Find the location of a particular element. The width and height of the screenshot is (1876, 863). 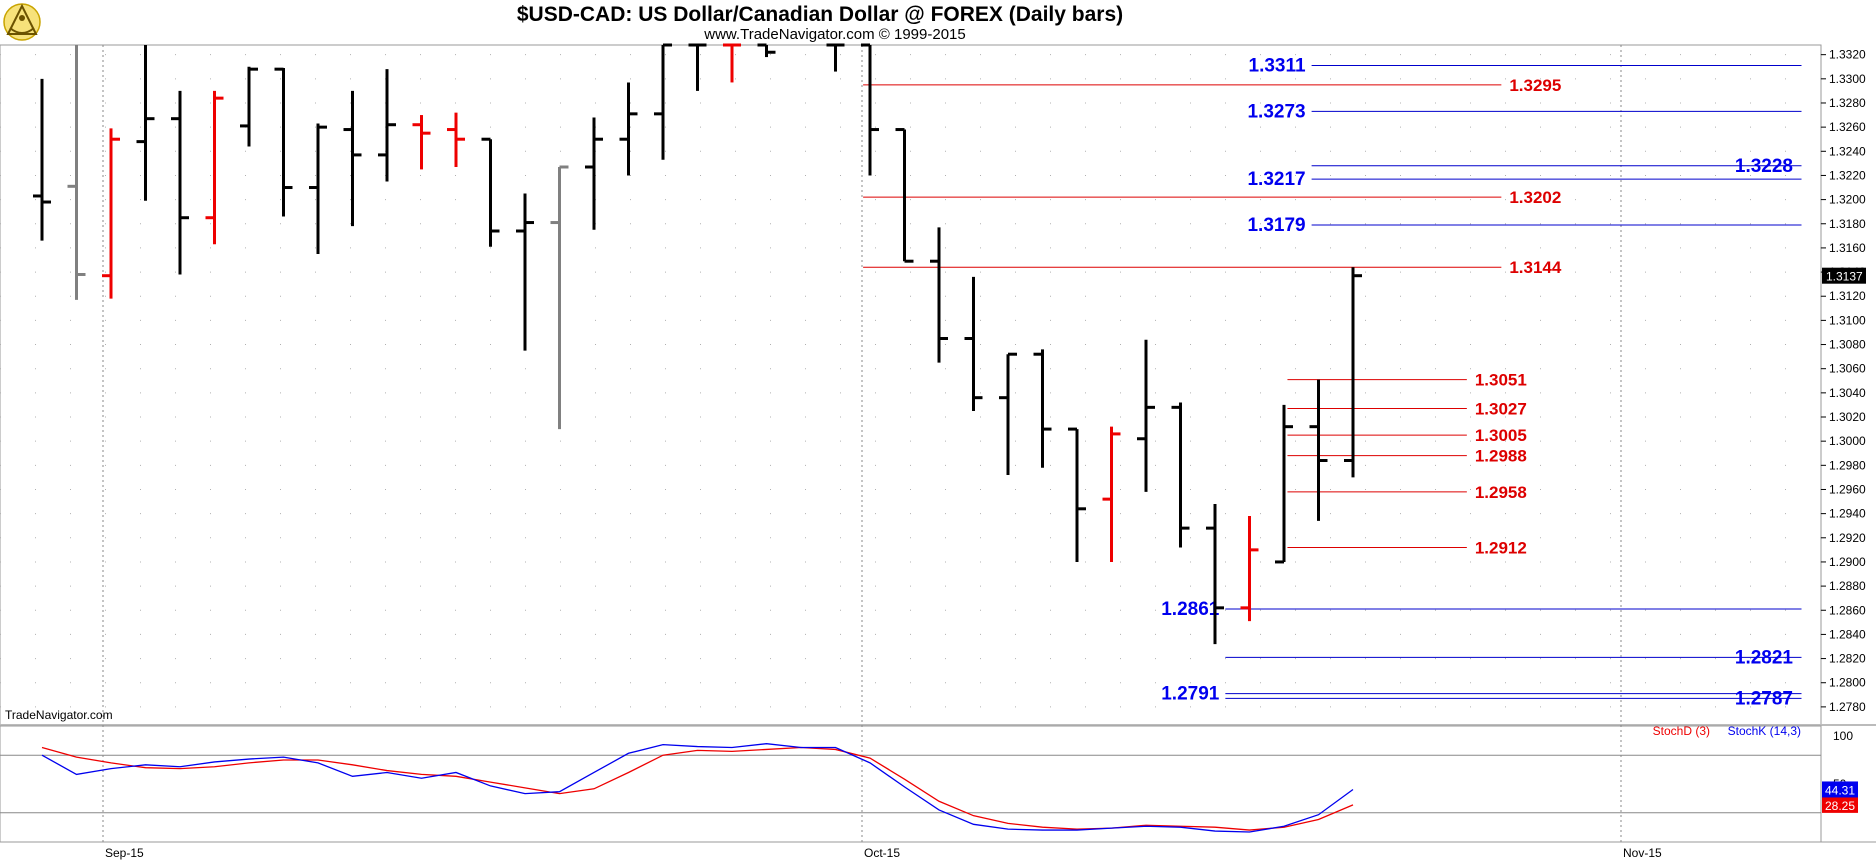

level-label: 1.2958 is located at coordinates (1501, 492).